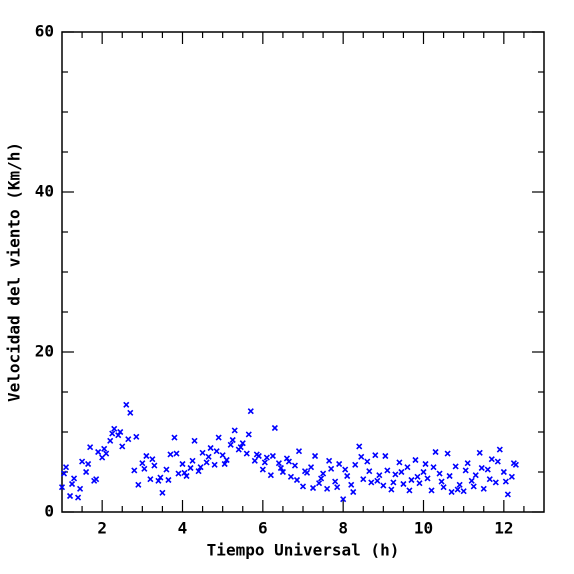 The image size is (574, 574). What do you see at coordinates (263, 528) in the screenshot?
I see `x-tick-label: 6` at bounding box center [263, 528].